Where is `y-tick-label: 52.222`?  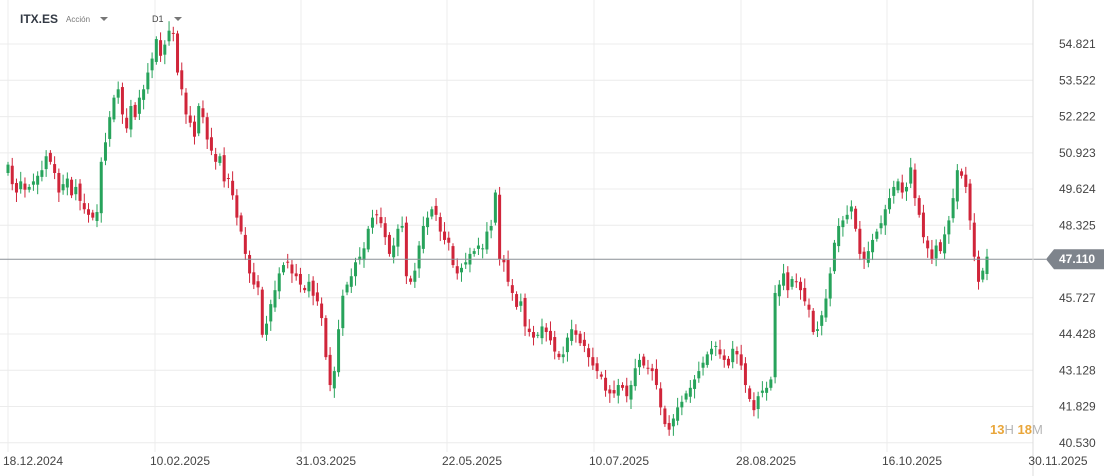
y-tick-label: 52.222 is located at coordinates (1077, 117).